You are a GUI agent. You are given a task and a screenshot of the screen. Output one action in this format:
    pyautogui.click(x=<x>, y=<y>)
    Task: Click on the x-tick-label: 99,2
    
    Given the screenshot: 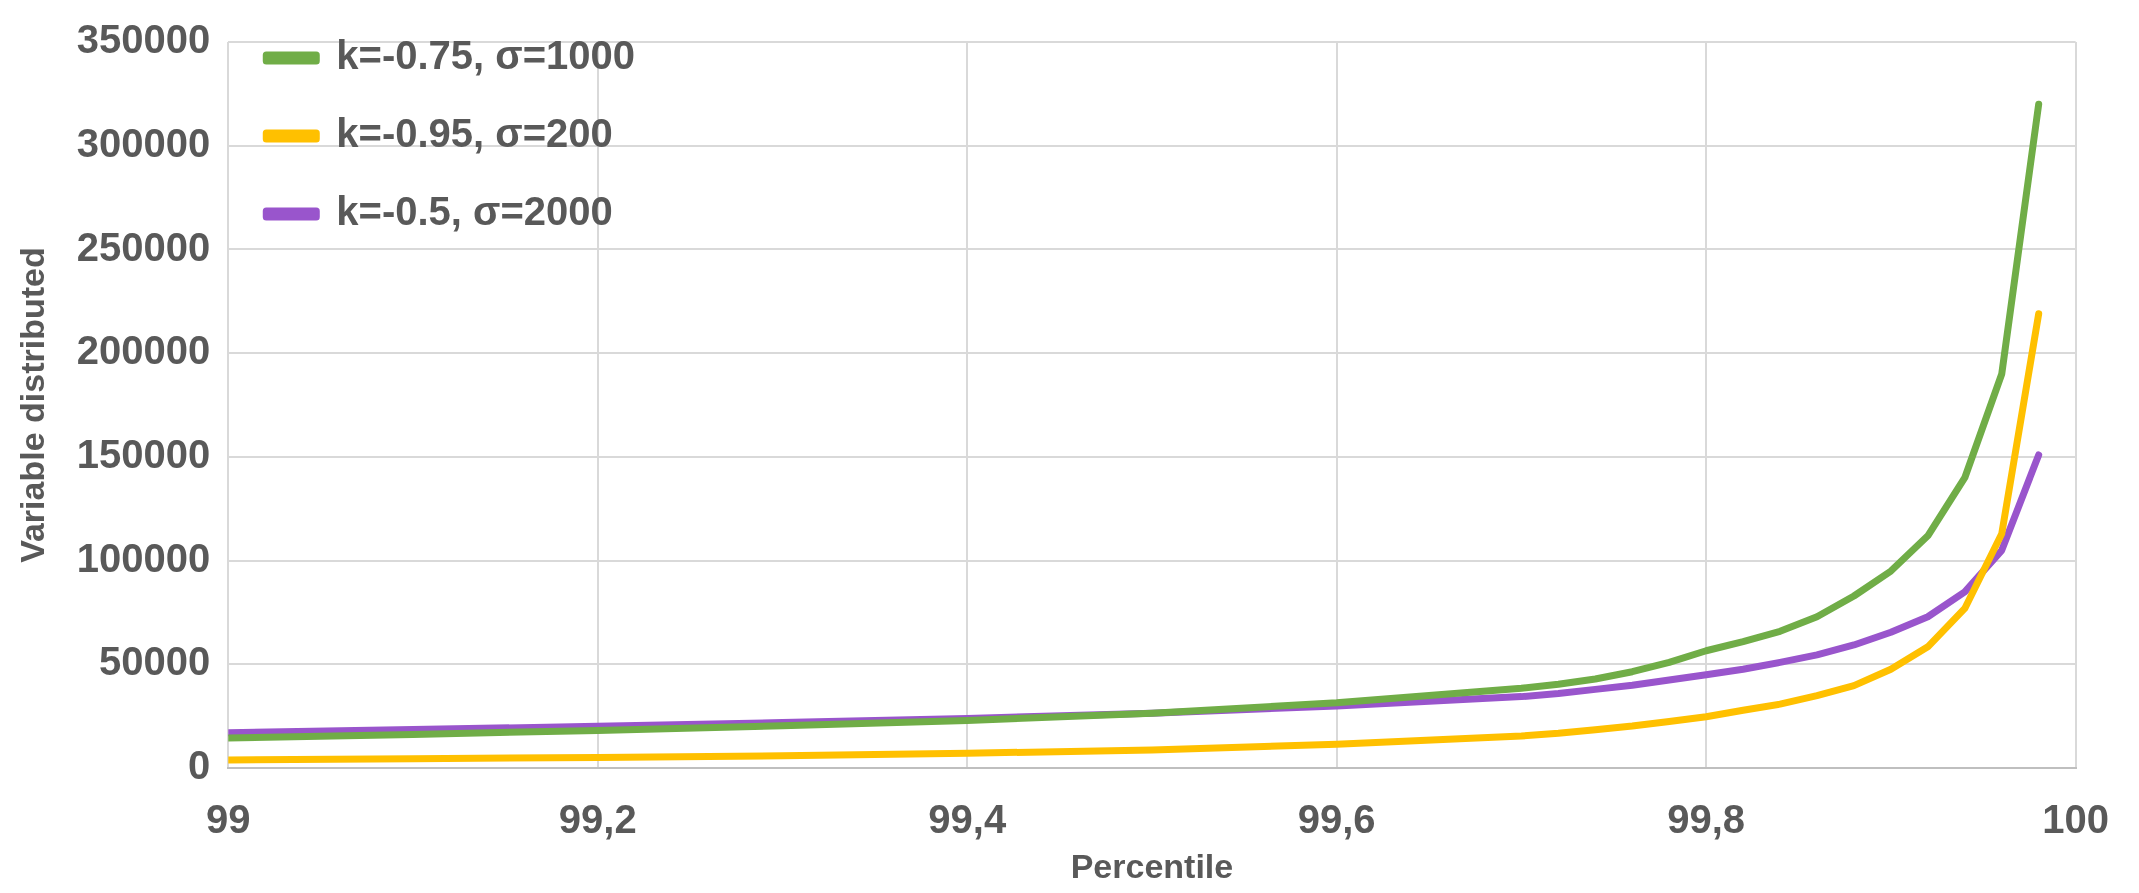 What is the action you would take?
    pyautogui.click(x=597, y=819)
    